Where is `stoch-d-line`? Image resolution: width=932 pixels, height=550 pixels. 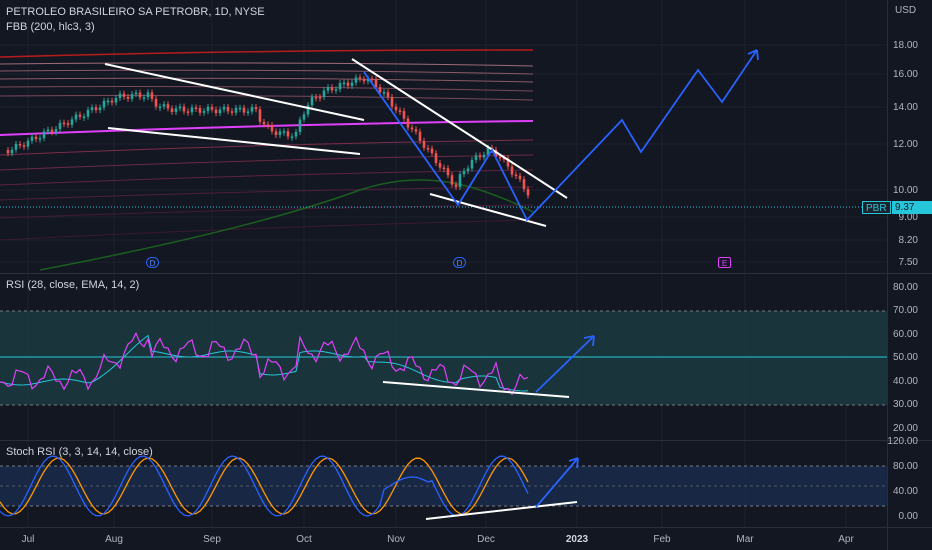
stoch-d-line is located at coordinates (264, 486).